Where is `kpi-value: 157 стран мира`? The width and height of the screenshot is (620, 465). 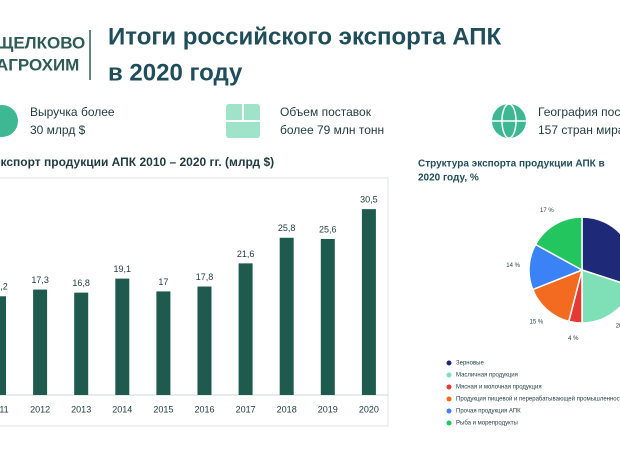
kpi-value: 157 стран мира is located at coordinates (579, 130).